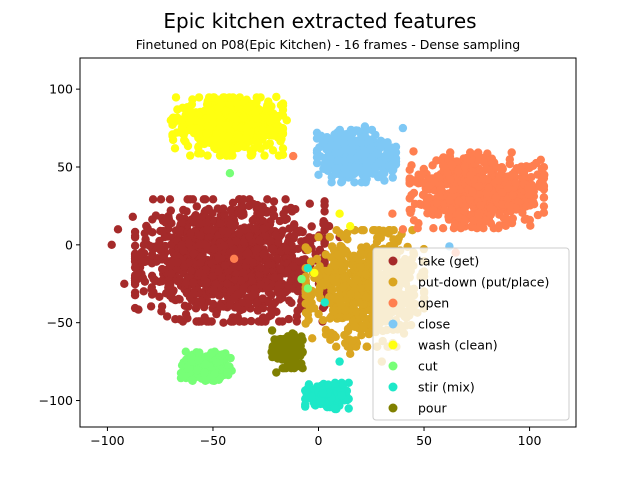  What do you see at coordinates (319, 21) in the screenshot?
I see `chart-title: Epic kitchen extracted features` at bounding box center [319, 21].